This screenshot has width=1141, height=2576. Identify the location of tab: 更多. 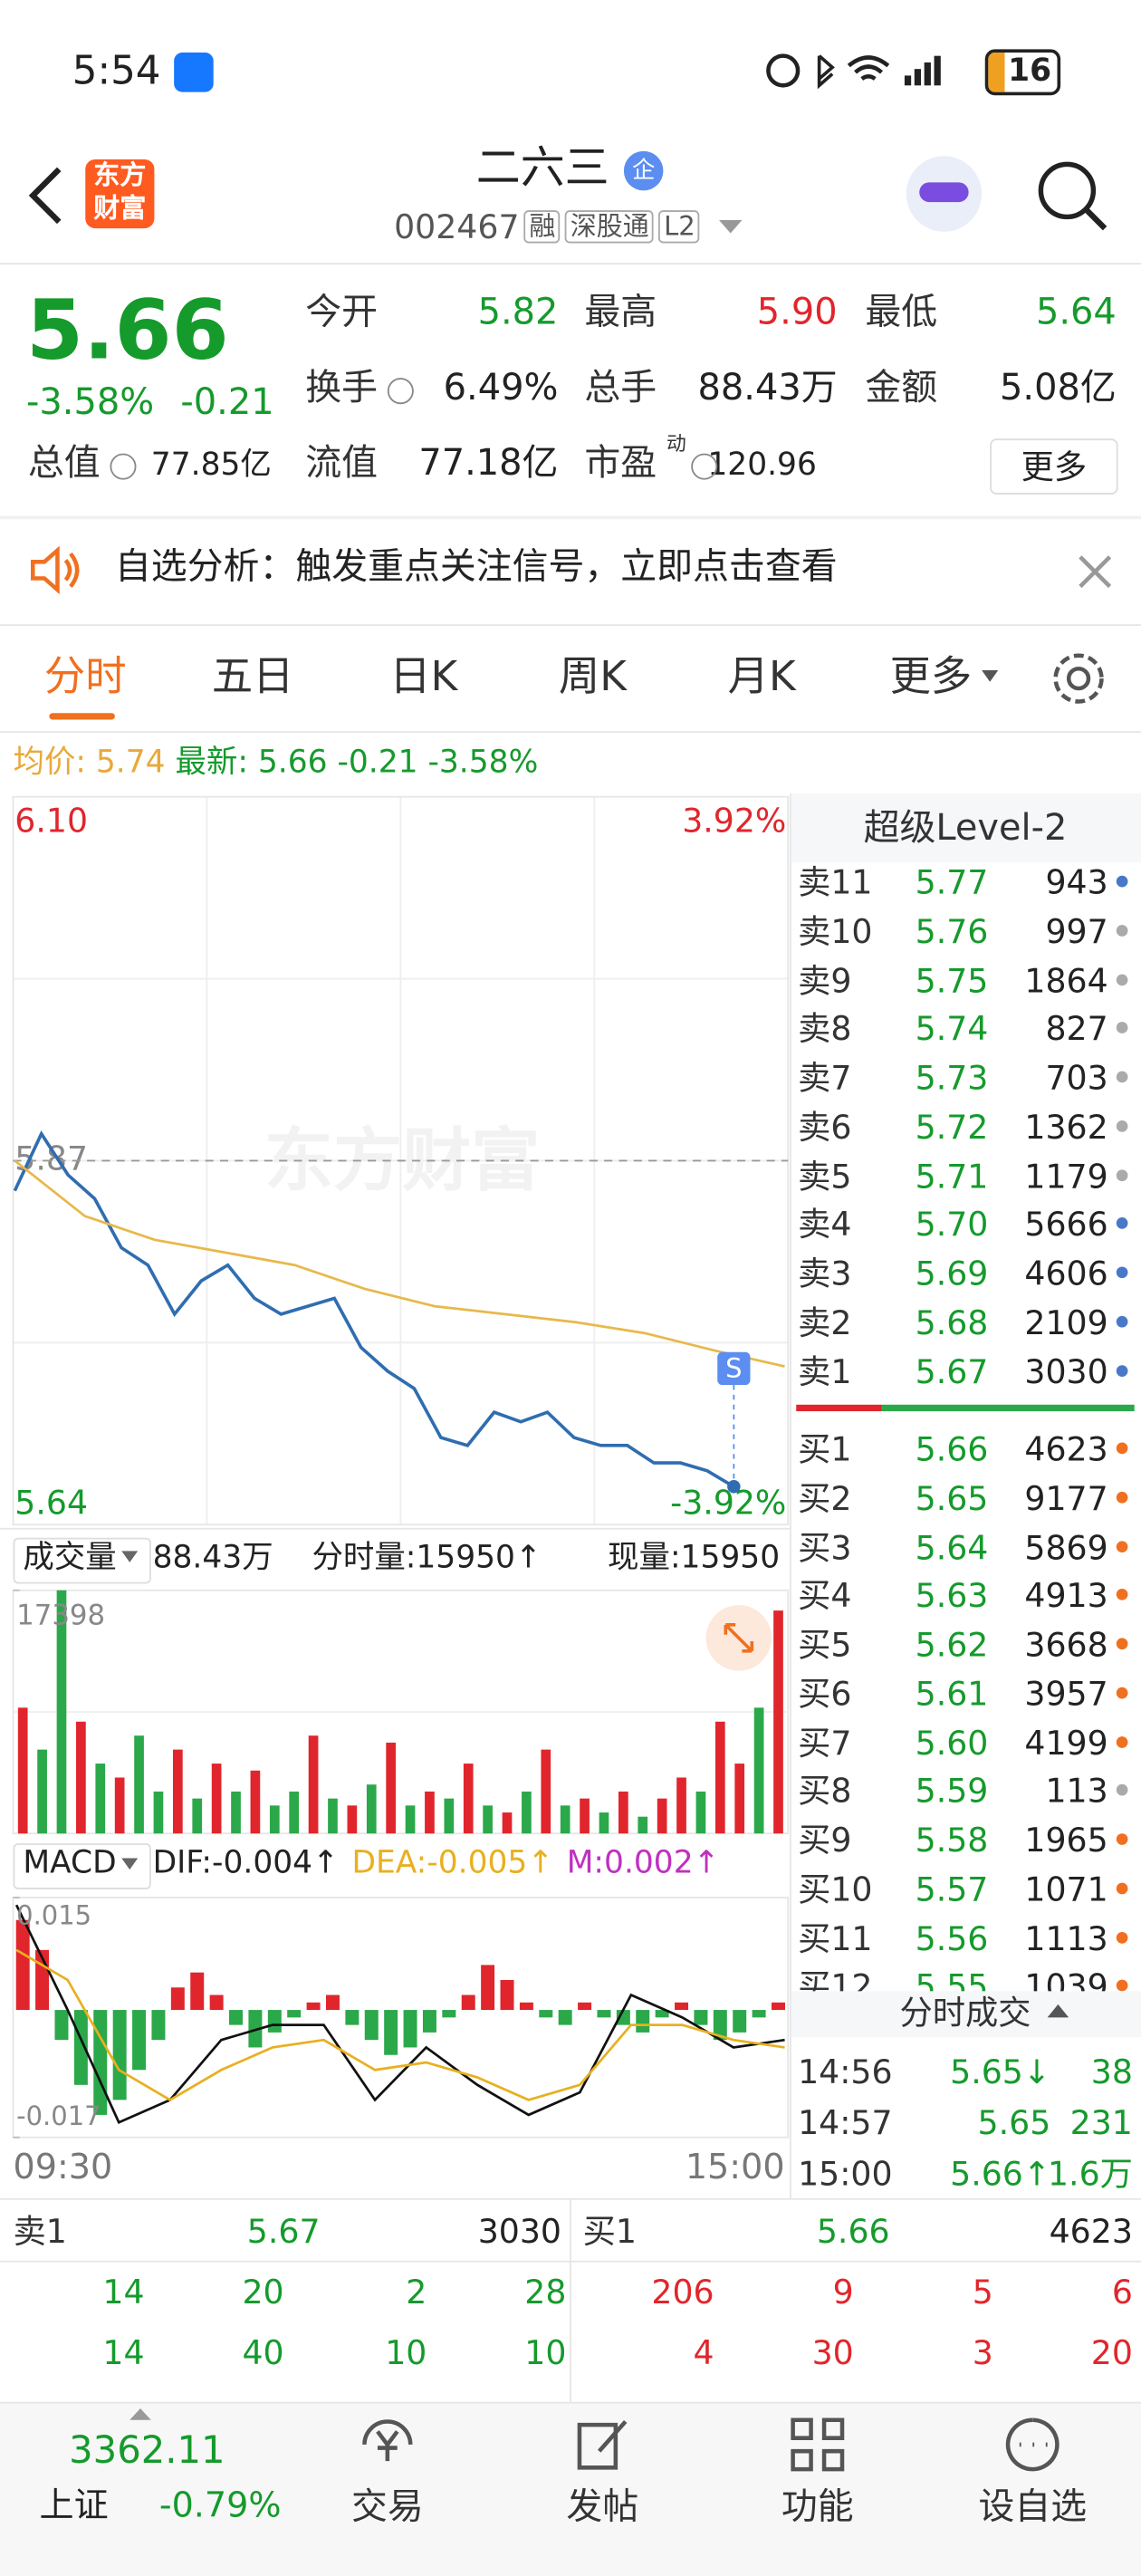
(931, 676).